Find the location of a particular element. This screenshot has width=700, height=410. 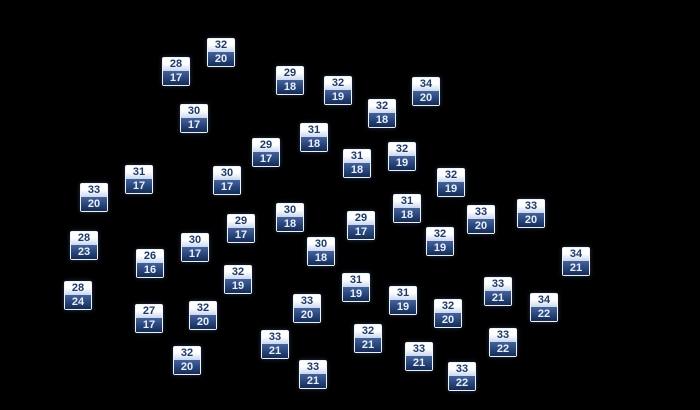

temperature-station-label: 27 17 is located at coordinates (149, 318).